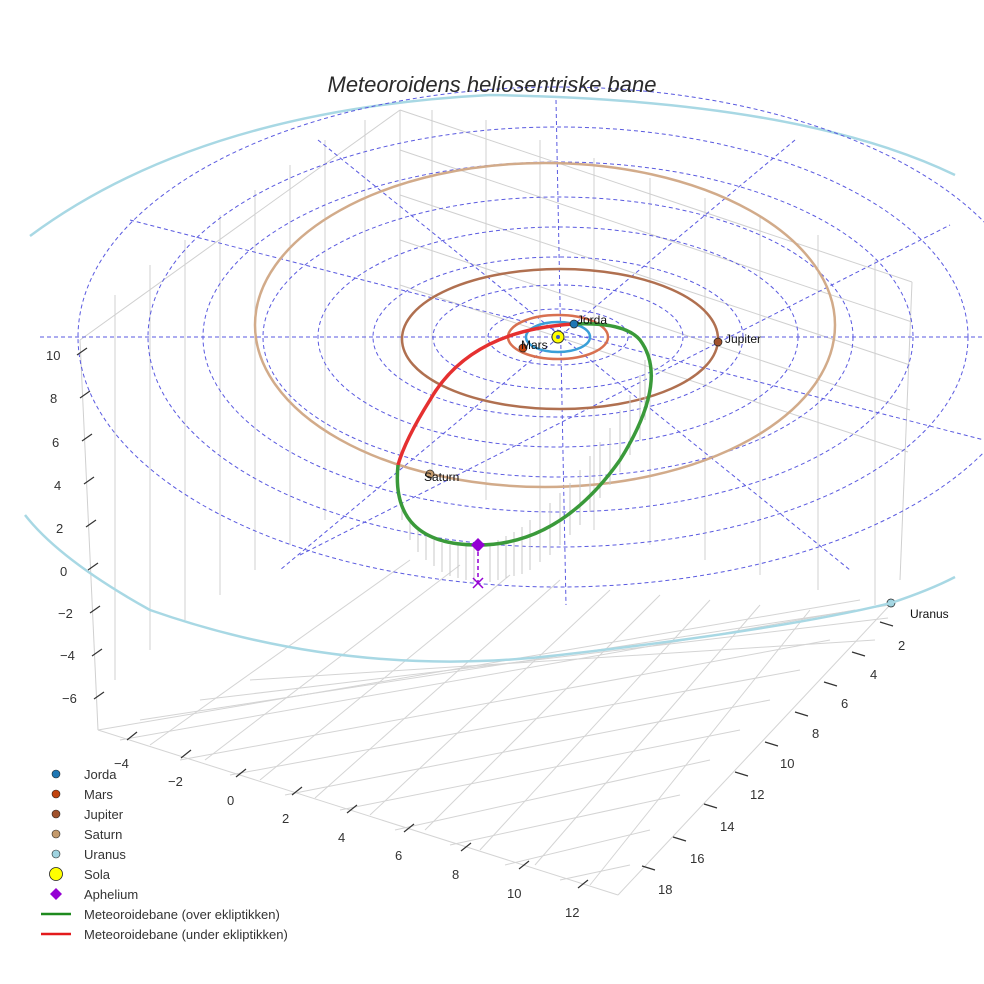 This screenshot has width=984, height=984. What do you see at coordinates (163, 874) in the screenshot?
I see `legend-item-sola: Sola` at bounding box center [163, 874].